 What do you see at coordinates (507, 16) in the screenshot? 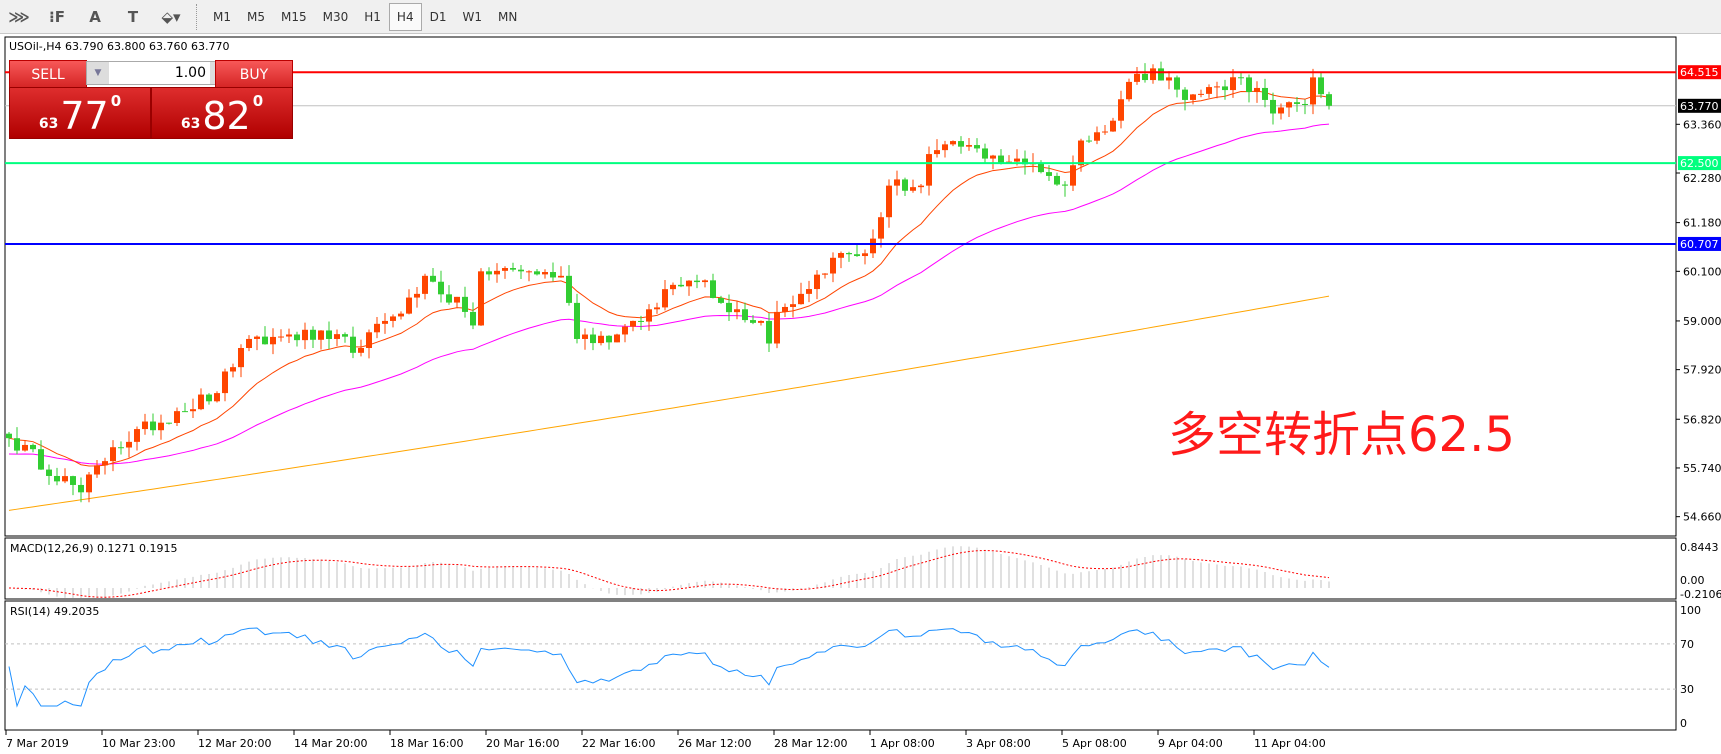
I see `timeframe-mn: MN` at bounding box center [507, 16].